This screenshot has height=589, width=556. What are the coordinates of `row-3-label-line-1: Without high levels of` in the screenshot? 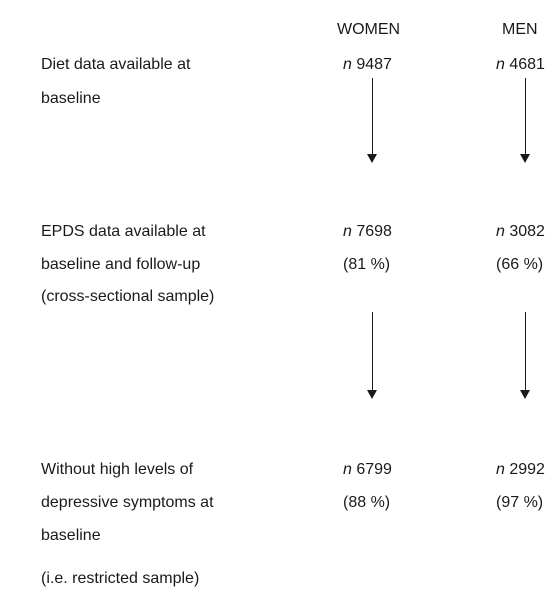 It's located at (117, 469).